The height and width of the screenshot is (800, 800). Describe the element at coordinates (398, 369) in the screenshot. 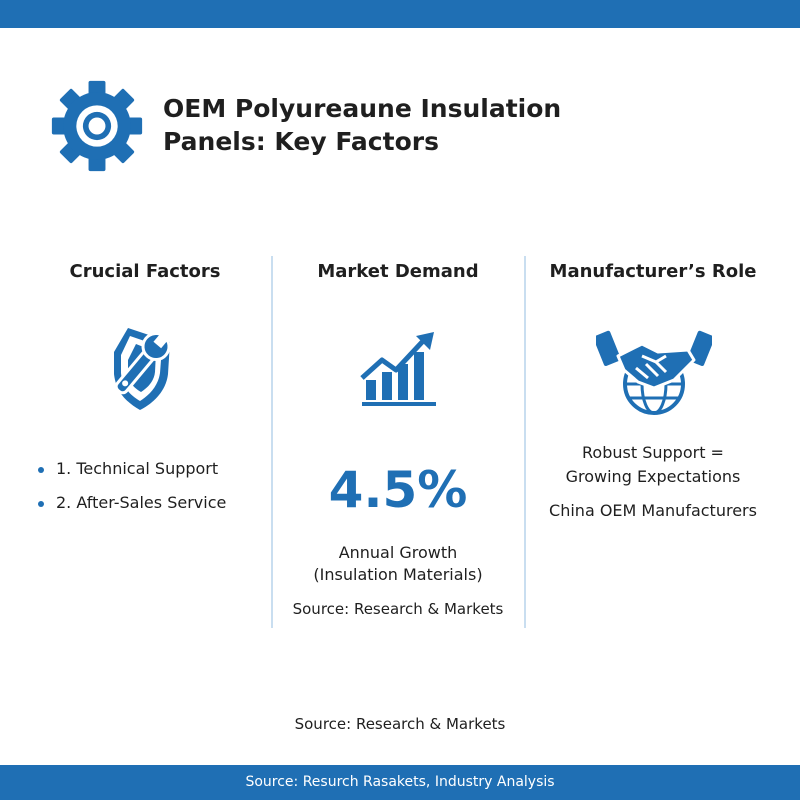

I see `growth-chart-icon` at that location.